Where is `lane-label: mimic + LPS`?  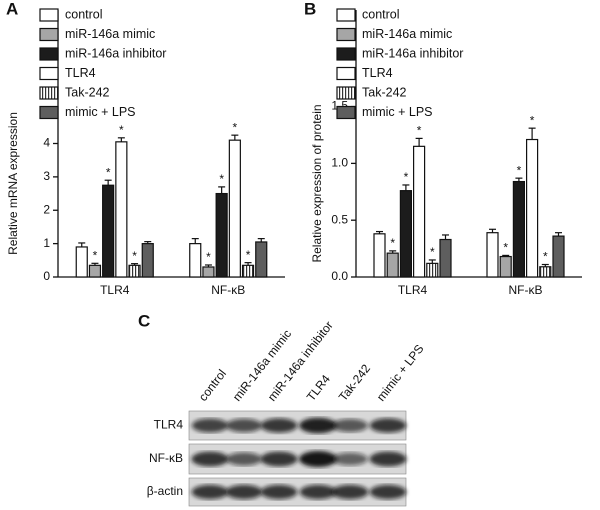 lane-label: mimic + LPS is located at coordinates (400, 373).